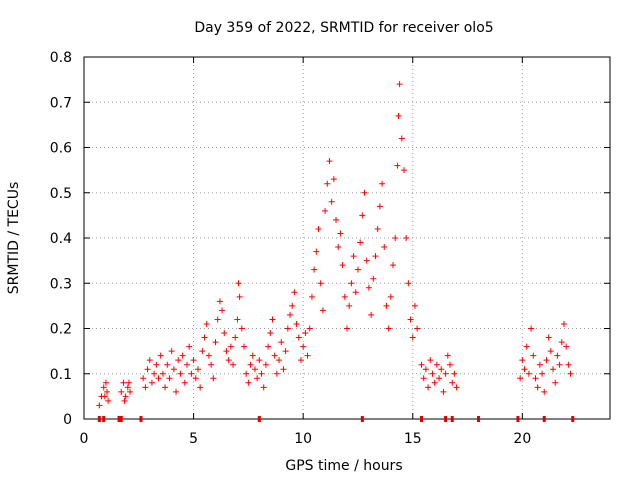  Describe the element at coordinates (14, 238) in the screenshot. I see `y-axis-title: SRMTID / TECUs` at that location.